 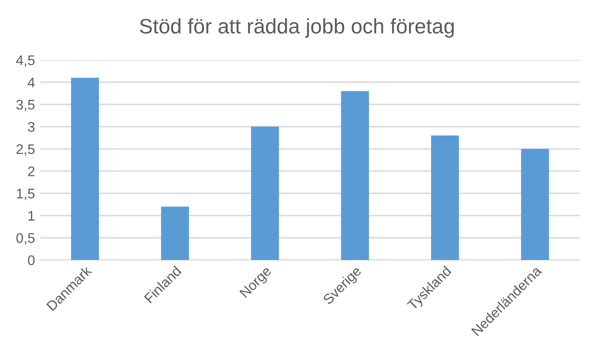 What do you see at coordinates (31, 260) in the screenshot?
I see `y-tick-label: 0` at bounding box center [31, 260].